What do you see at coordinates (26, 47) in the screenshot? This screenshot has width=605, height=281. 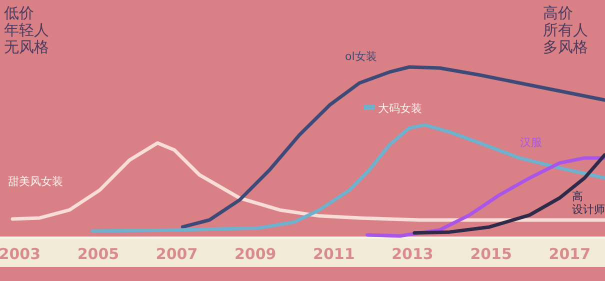 I see `text: 无风格` at bounding box center [26, 47].